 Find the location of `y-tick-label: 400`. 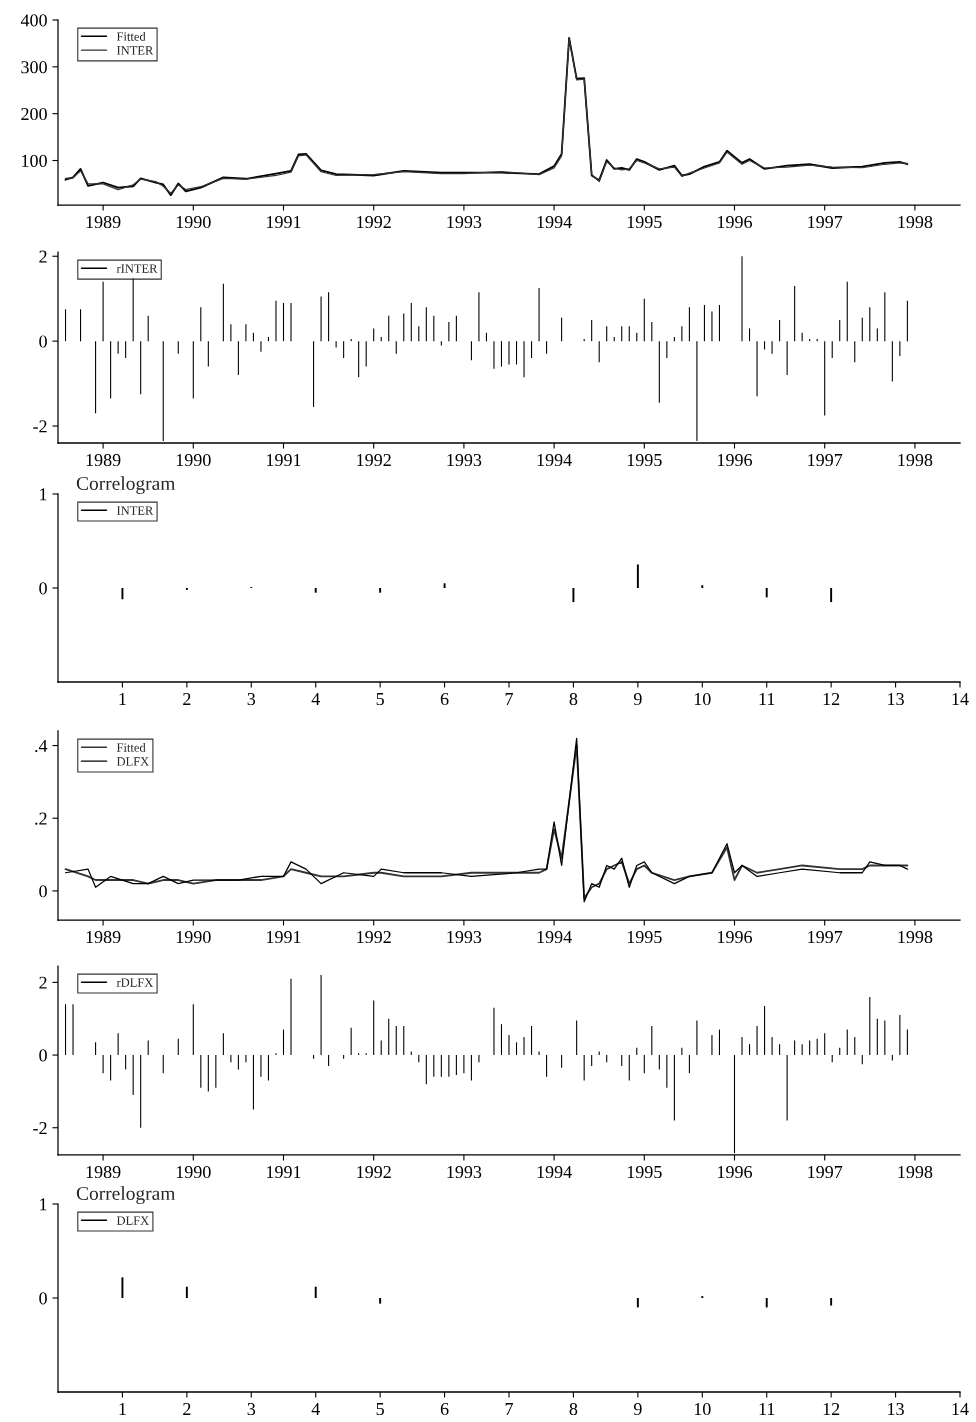

y-tick-label: 400 is located at coordinates (33, 20).